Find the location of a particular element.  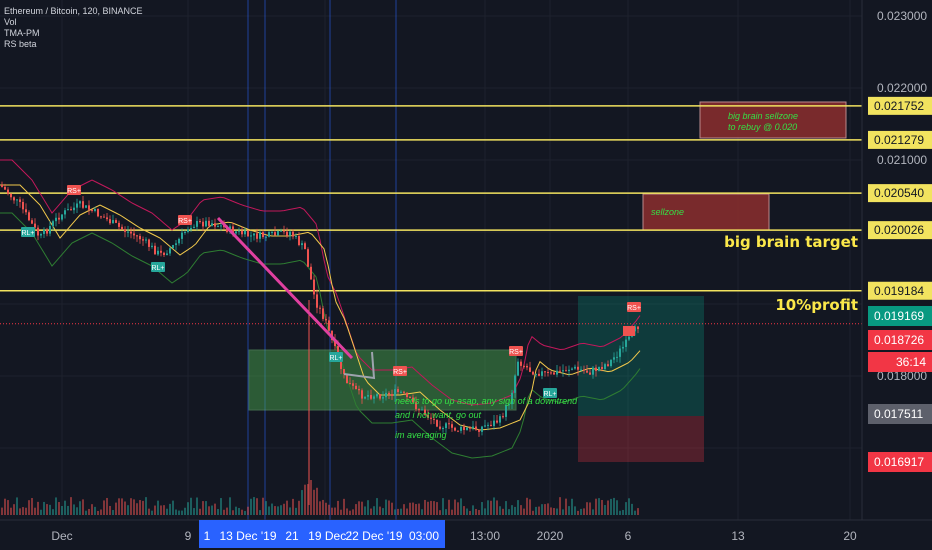

signal-marker: RL+ is located at coordinates (28, 232).